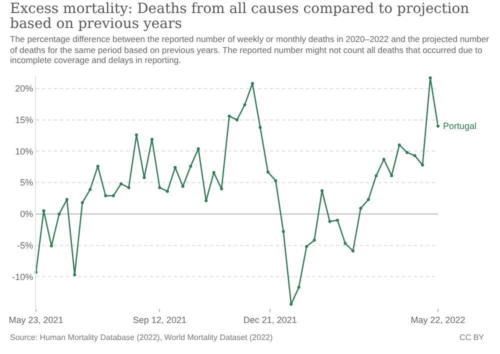  I want to click on y-tick-label: 5%, so click(27, 183).